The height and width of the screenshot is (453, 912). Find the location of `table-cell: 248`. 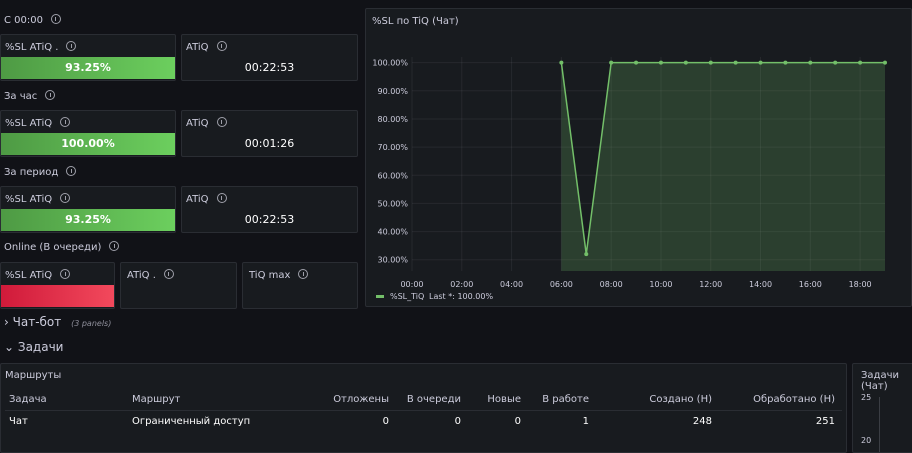

table-cell: 248 is located at coordinates (702, 421).